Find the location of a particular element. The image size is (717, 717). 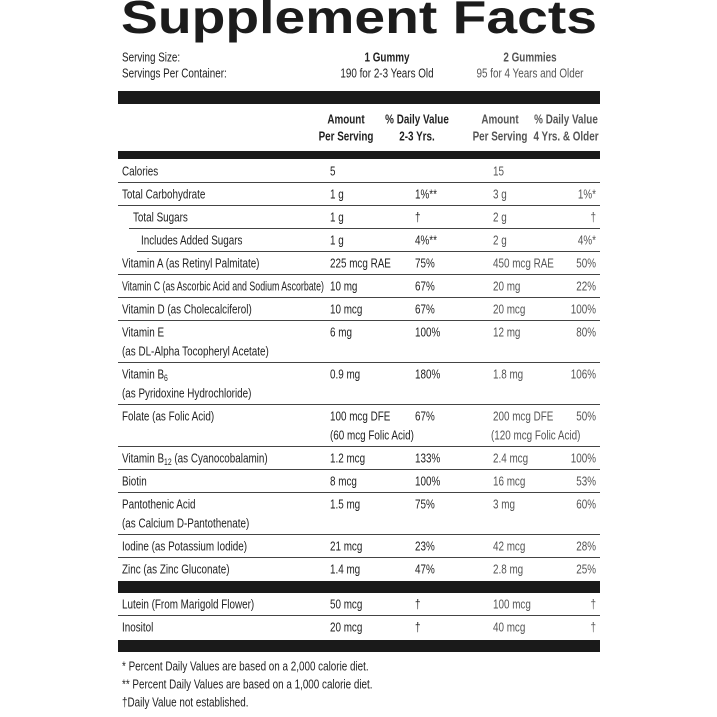

daily-value: 22% is located at coordinates (586, 287).